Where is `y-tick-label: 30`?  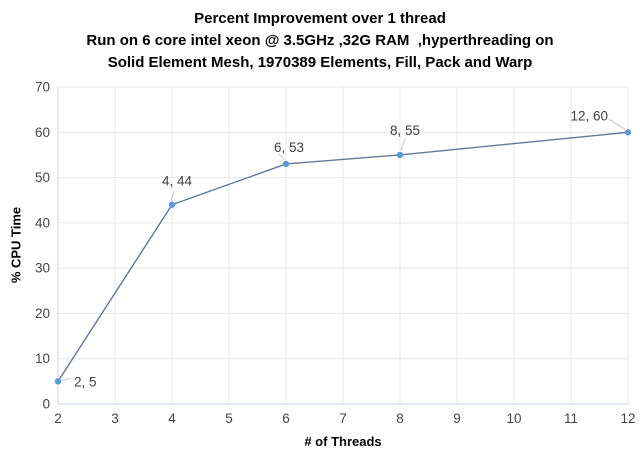 y-tick-label: 30 is located at coordinates (42, 268).